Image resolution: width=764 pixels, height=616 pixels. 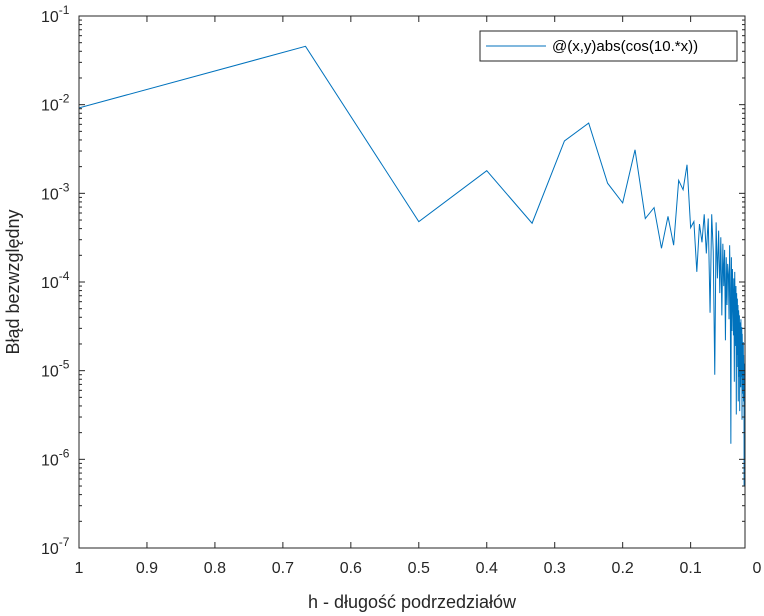 What do you see at coordinates (419, 568) in the screenshot?
I see `x-tick-label: 0.5` at bounding box center [419, 568].